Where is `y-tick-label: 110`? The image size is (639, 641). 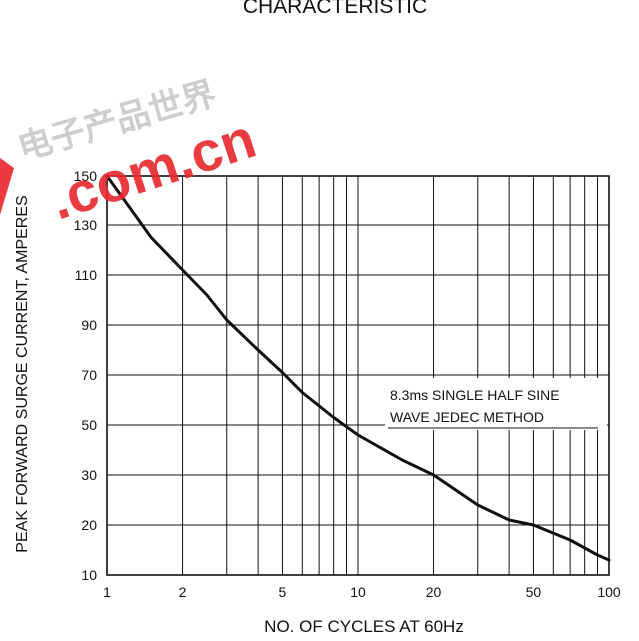
y-tick-label: 110 is located at coordinates (86, 275).